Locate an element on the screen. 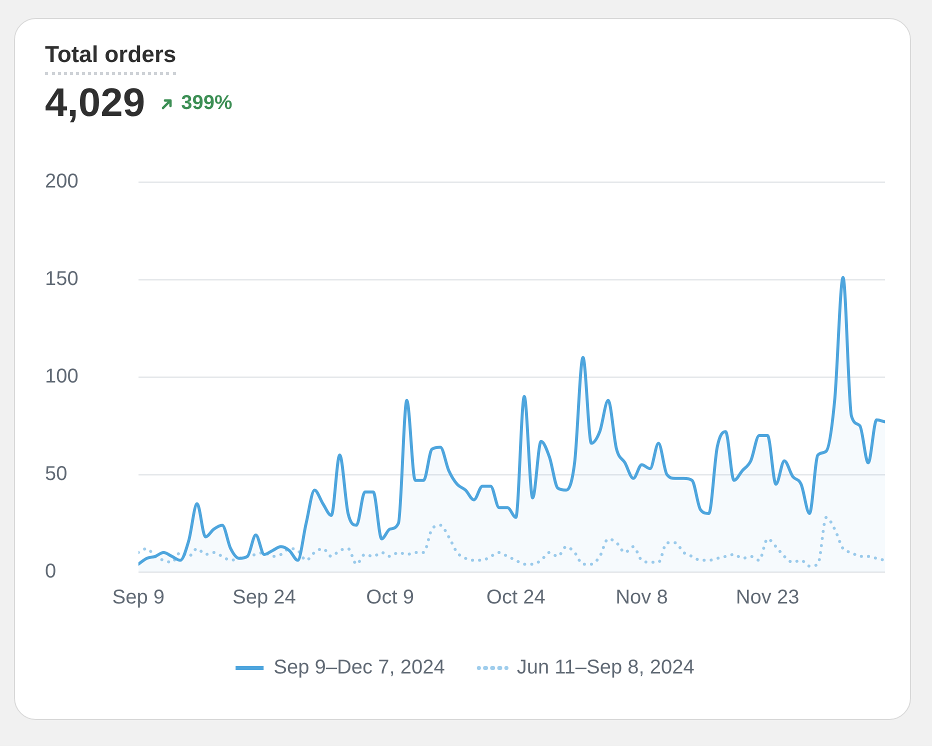 This screenshot has height=748, width=932. x-tick-label: Nov 8 is located at coordinates (642, 597).